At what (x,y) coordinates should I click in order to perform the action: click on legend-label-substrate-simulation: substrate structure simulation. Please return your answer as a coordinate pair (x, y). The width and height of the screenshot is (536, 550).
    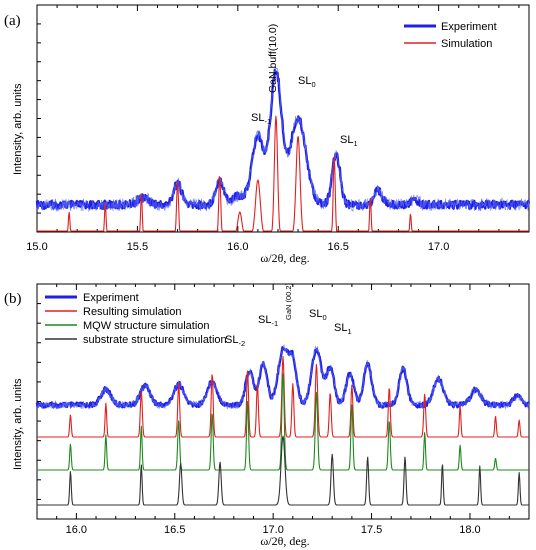
    Looking at the image, I should click on (155, 340).